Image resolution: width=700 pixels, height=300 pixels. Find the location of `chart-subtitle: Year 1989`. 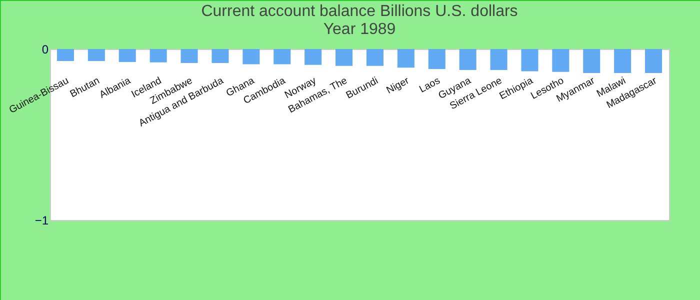

chart-subtitle: Year 1989 is located at coordinates (359, 29).